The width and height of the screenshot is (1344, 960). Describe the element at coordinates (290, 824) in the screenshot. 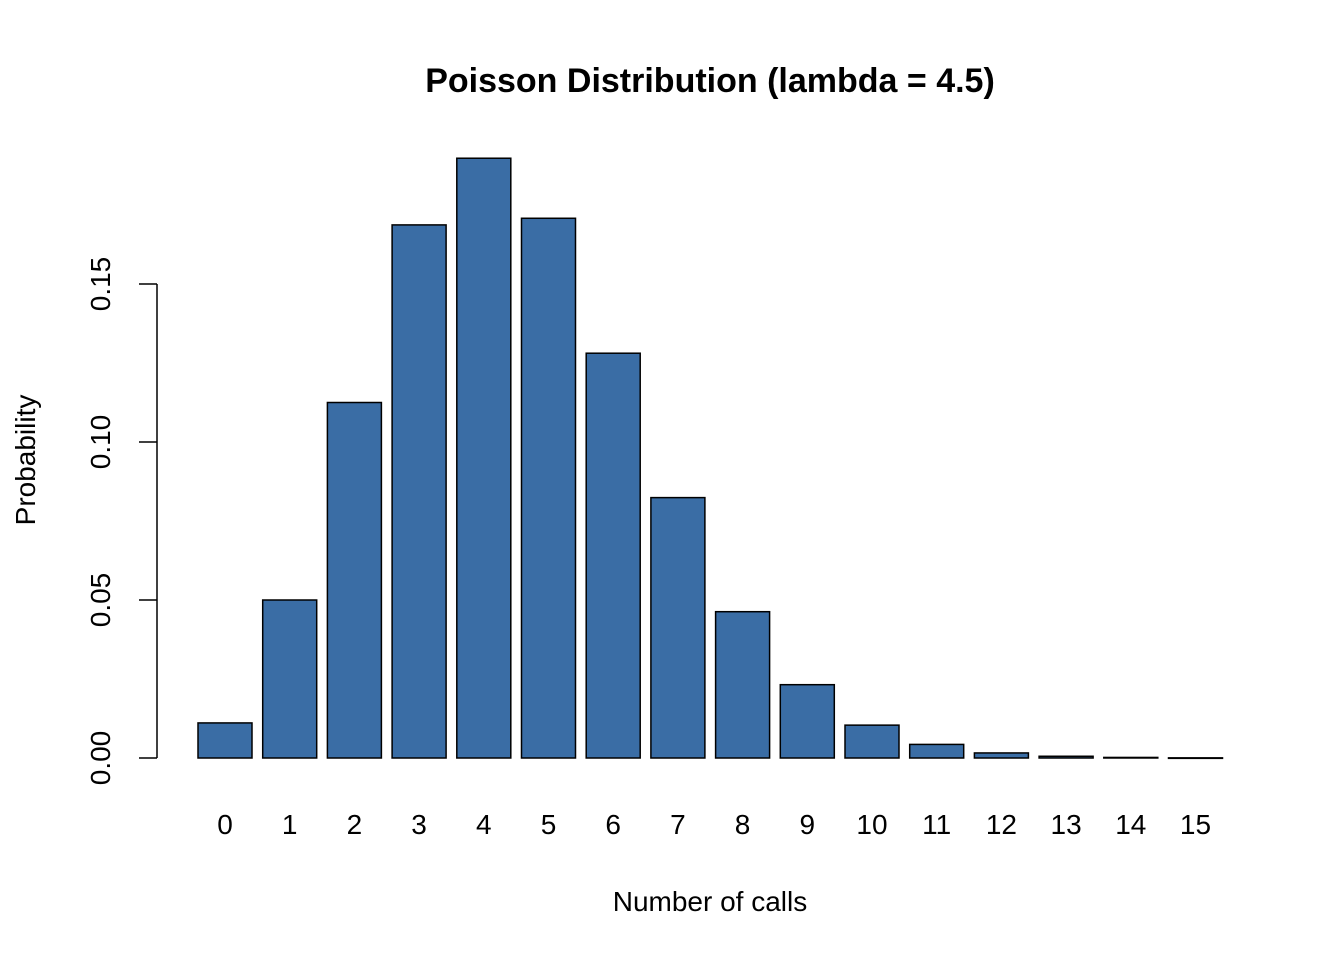

I see `x-tick-label: 1` at that location.